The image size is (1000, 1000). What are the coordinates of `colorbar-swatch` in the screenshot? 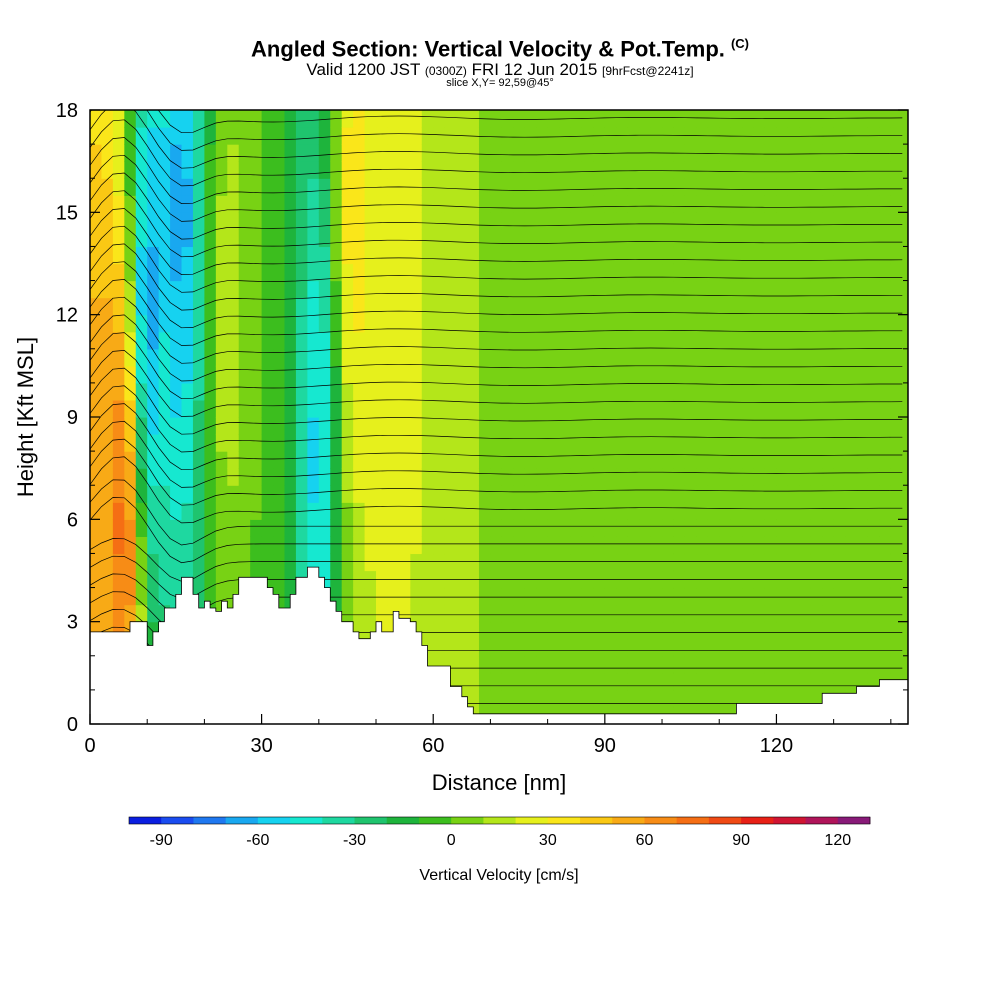 It's located at (435, 820).